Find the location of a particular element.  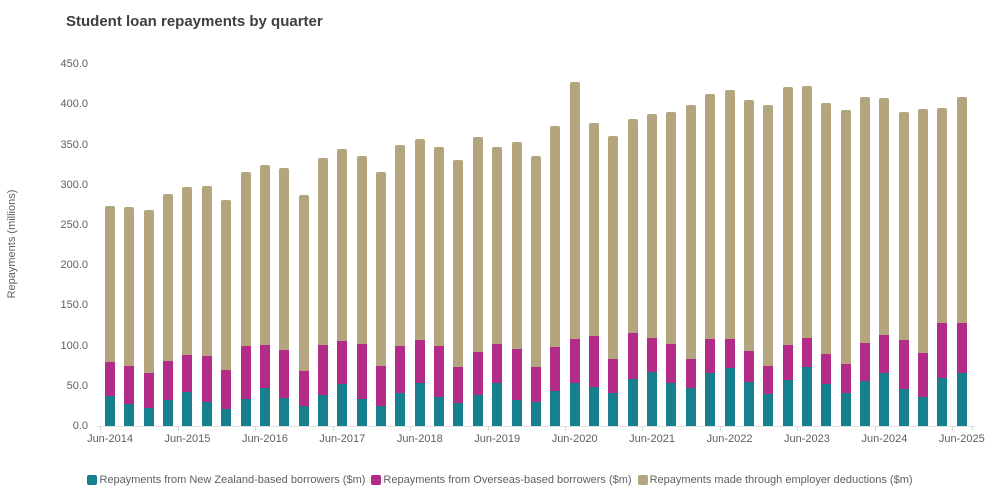

bar-Jun-2016 is located at coordinates (264, 295).